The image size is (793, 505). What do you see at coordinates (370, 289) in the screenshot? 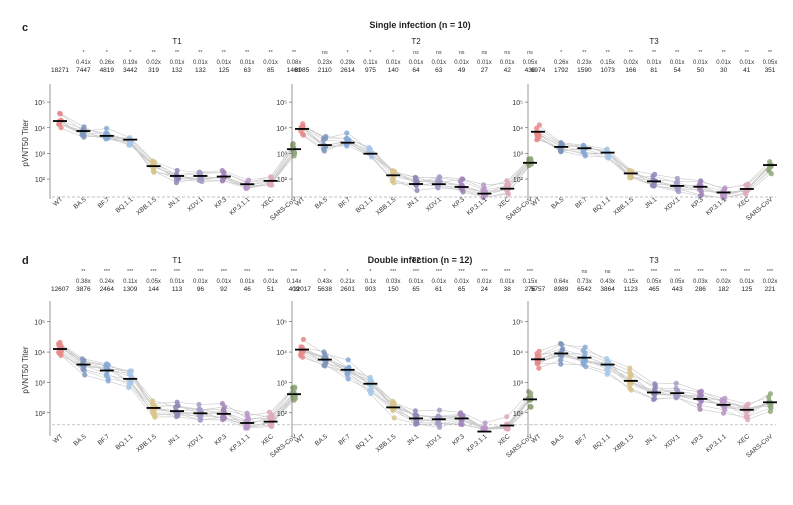
I see `gmt-value-label: 903` at bounding box center [370, 289].